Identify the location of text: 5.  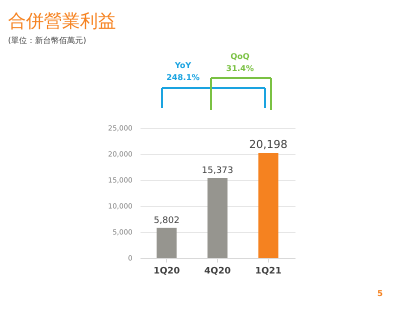
(380, 293).